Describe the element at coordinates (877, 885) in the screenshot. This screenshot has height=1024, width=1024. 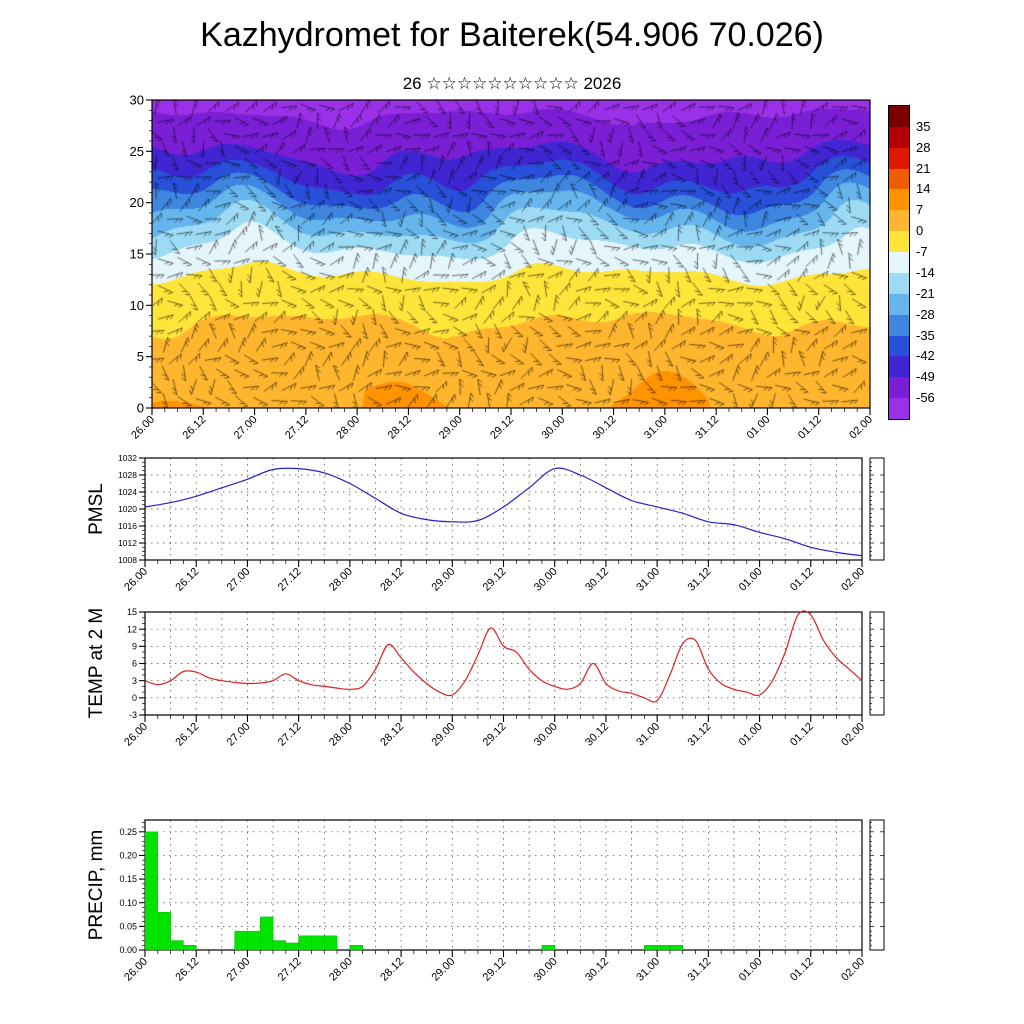
I see `right-axis-strip` at that location.